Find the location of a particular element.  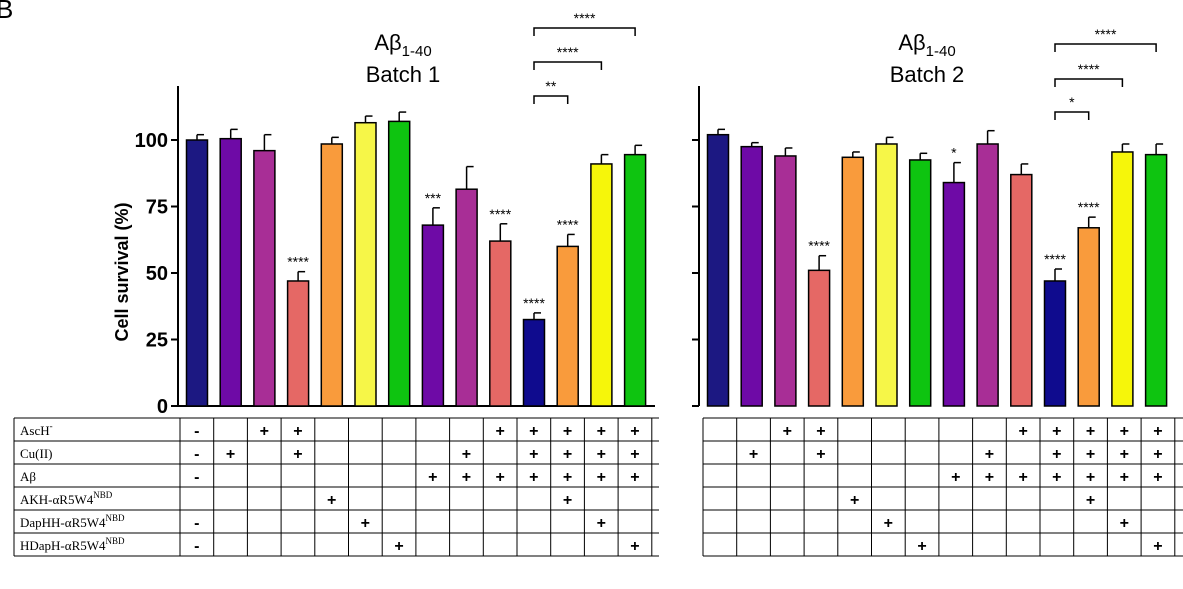

table-row-label-main: DapHH-αR5W4 is located at coordinates (63, 522).